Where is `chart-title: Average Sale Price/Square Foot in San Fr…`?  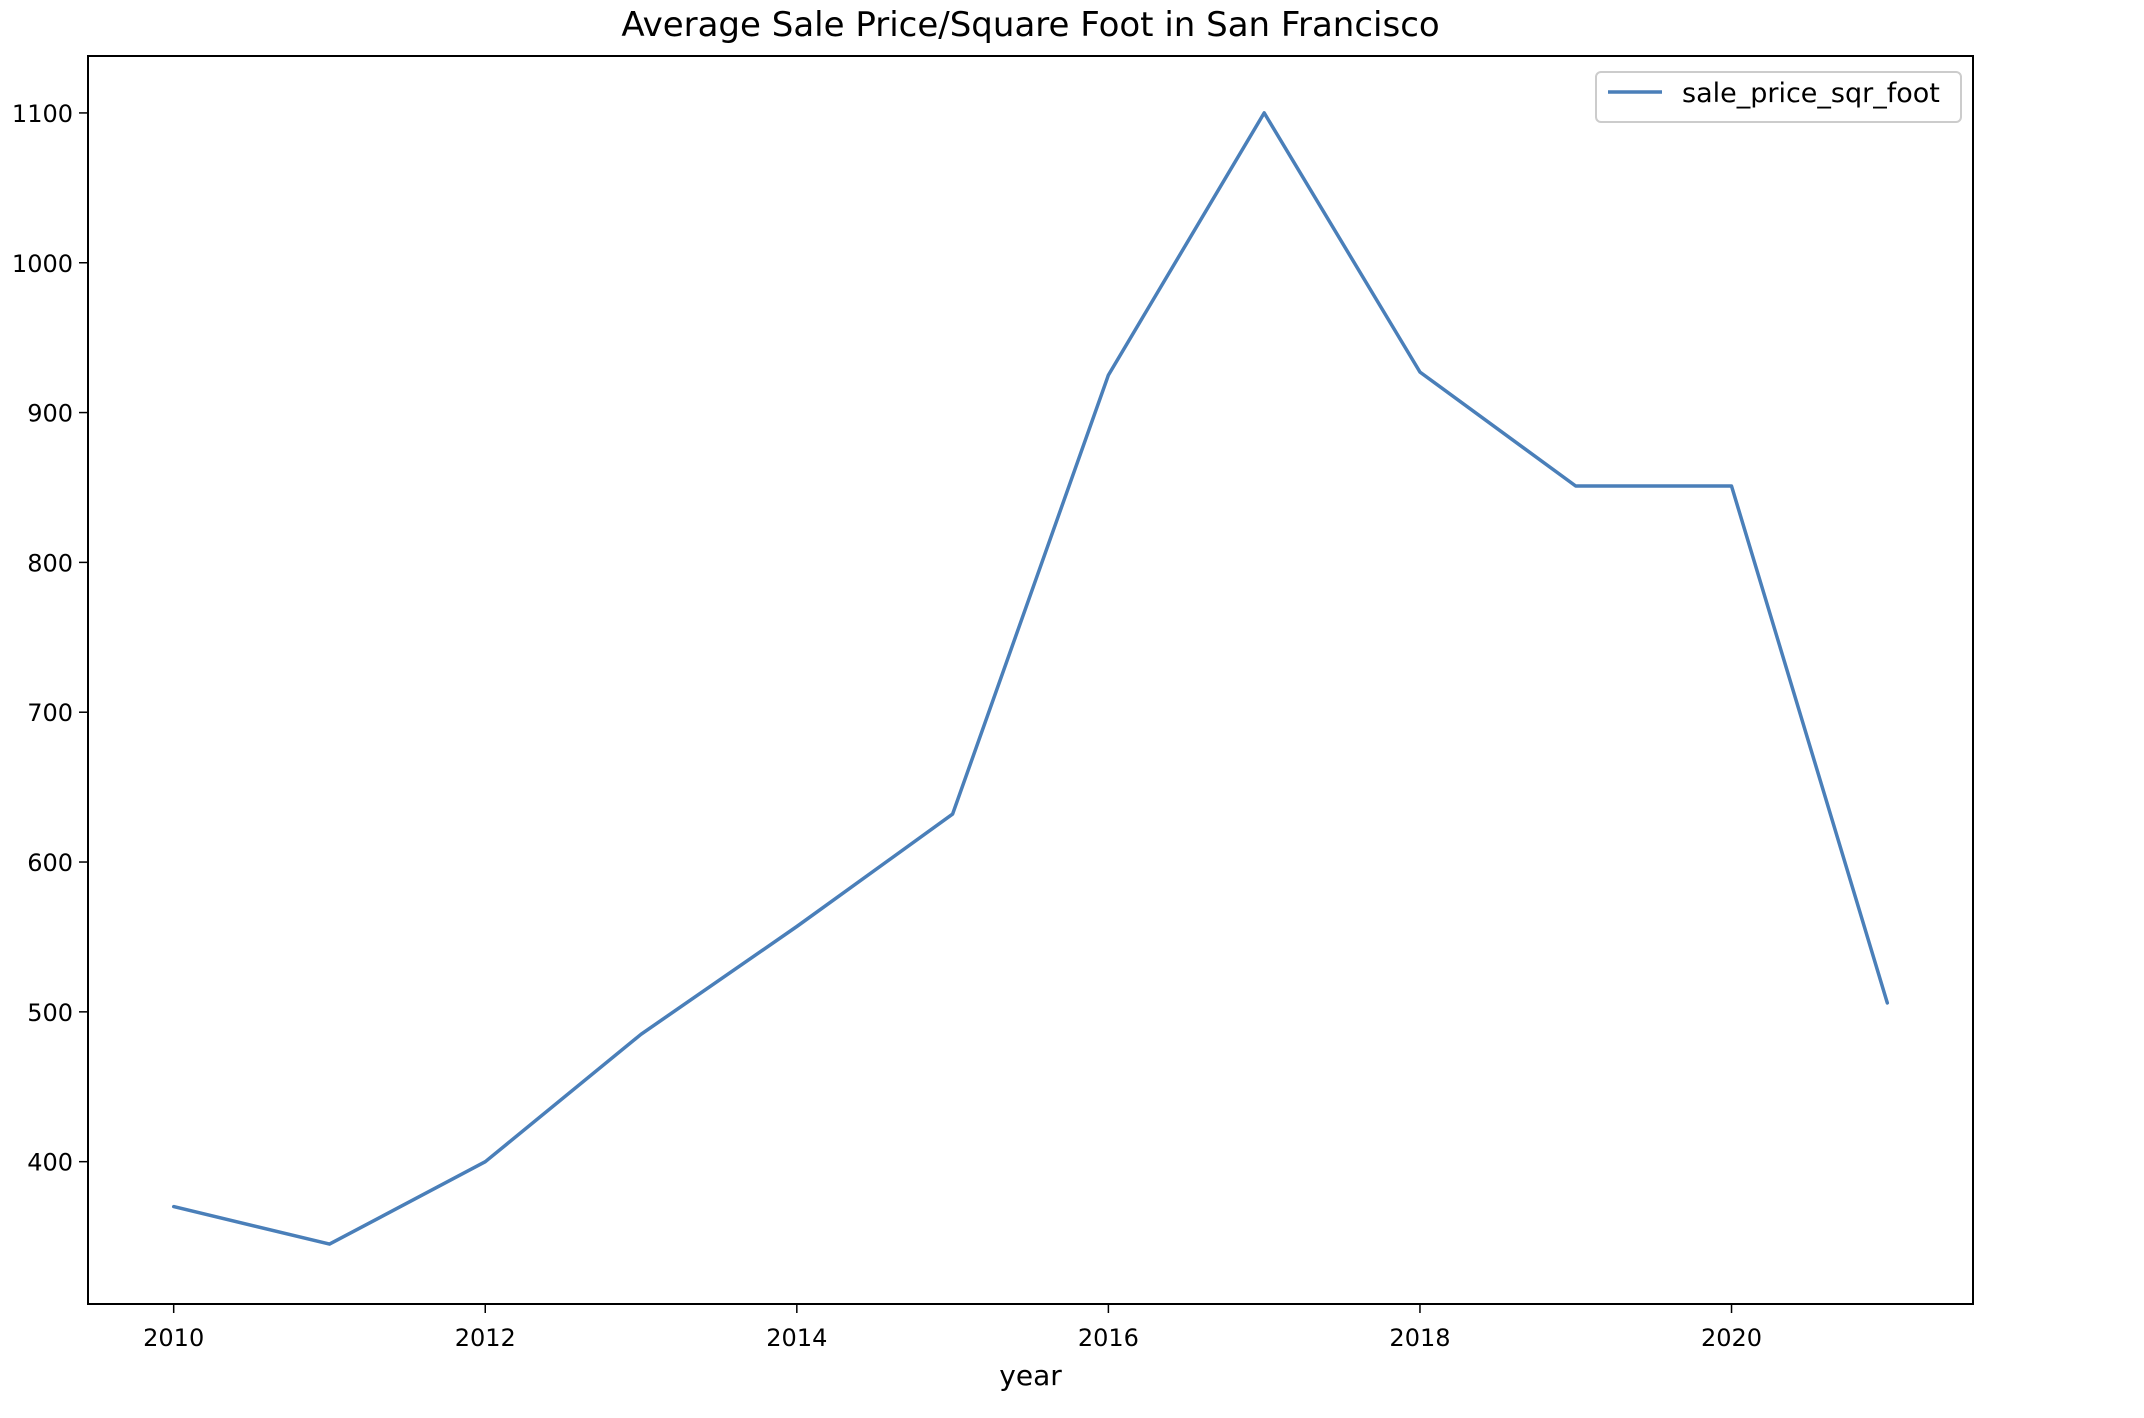 chart-title: Average Sale Price/Square Foot in San Fr… is located at coordinates (1030, 25).